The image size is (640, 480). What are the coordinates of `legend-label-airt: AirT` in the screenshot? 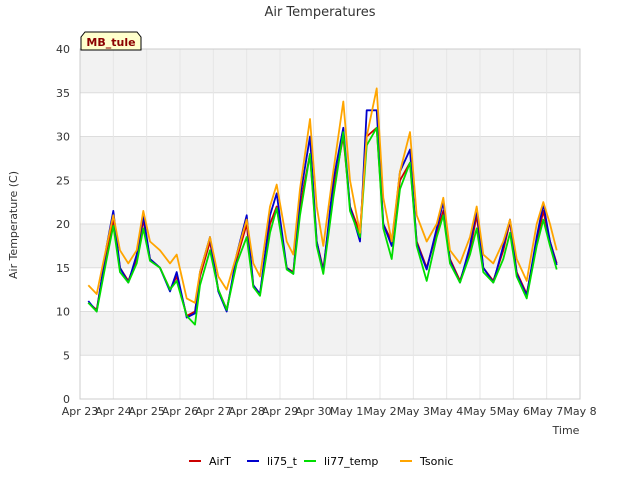 It's located at (220, 461).